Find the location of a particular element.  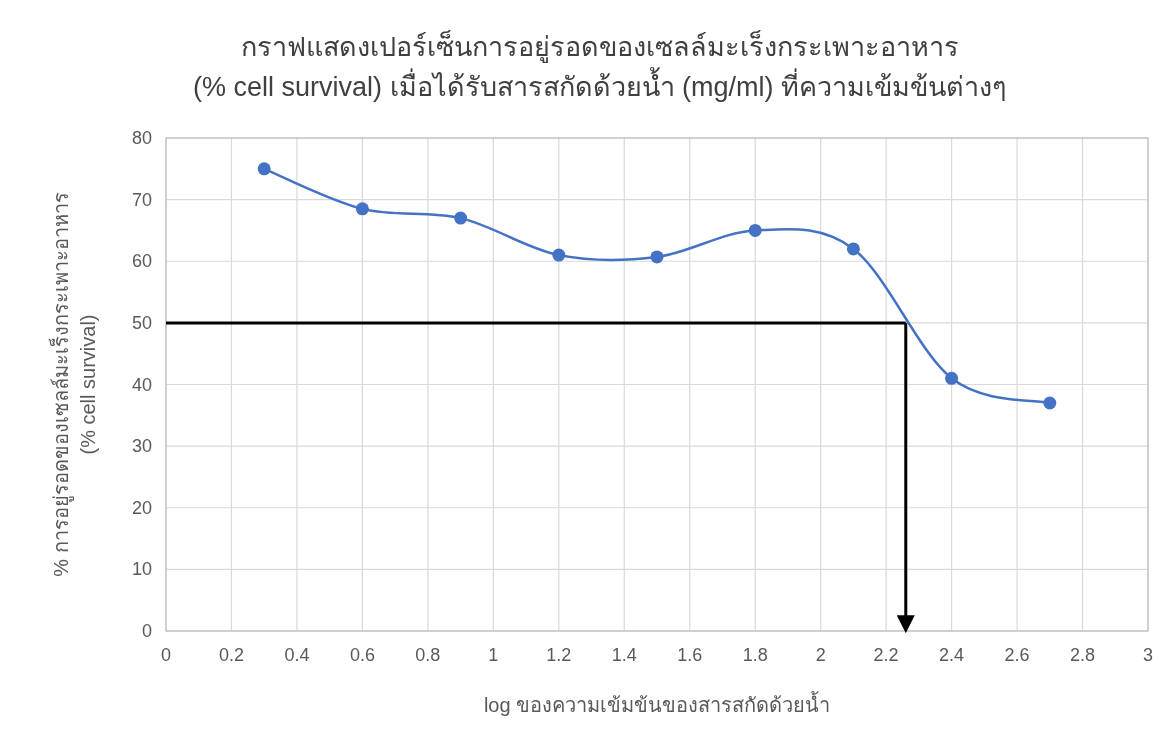

x-tick-label: 0.4 is located at coordinates (297, 655).